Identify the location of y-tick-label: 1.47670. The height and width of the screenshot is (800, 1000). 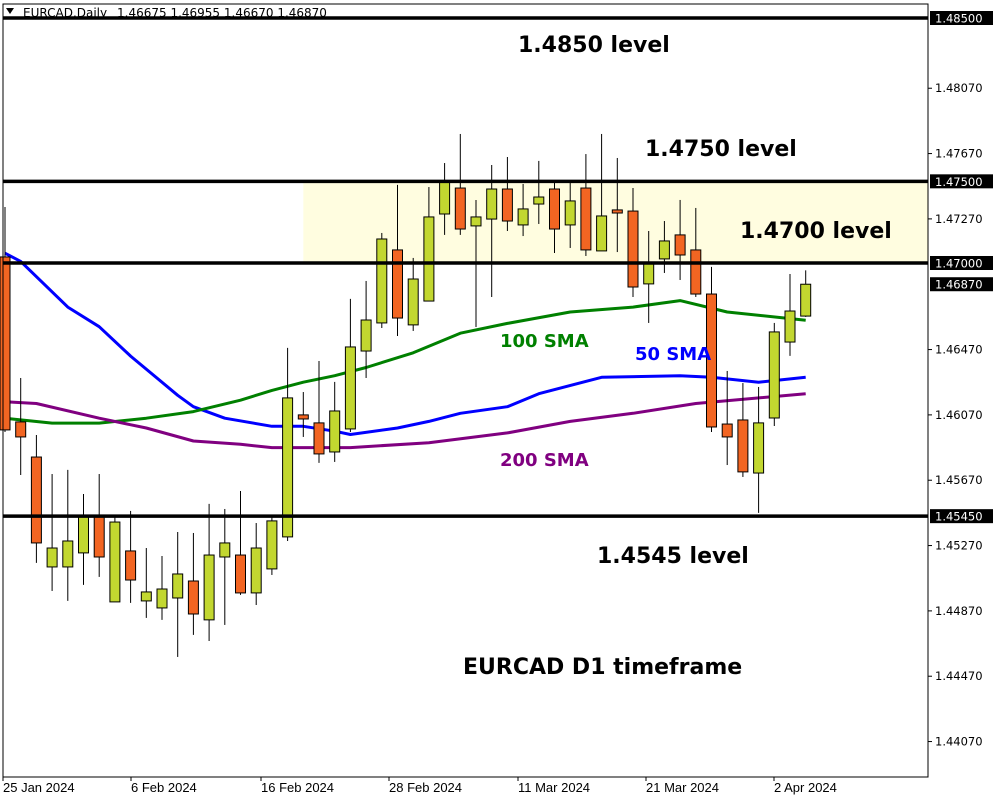
(959, 154).